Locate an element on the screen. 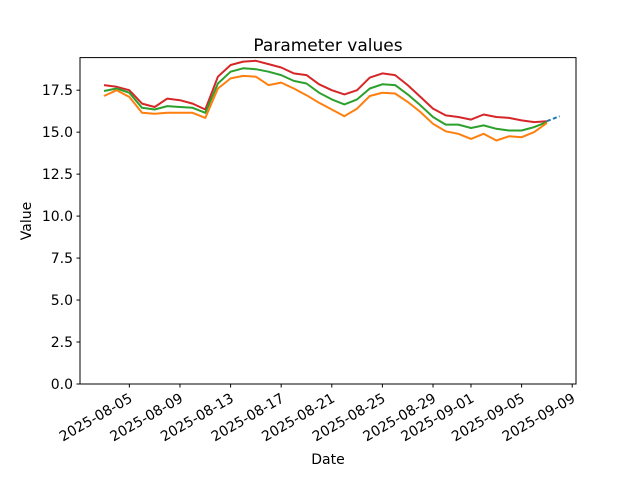 Image resolution: width=640 pixels, height=480 pixels. y-tick-label: 17.5 is located at coordinates (57, 91).